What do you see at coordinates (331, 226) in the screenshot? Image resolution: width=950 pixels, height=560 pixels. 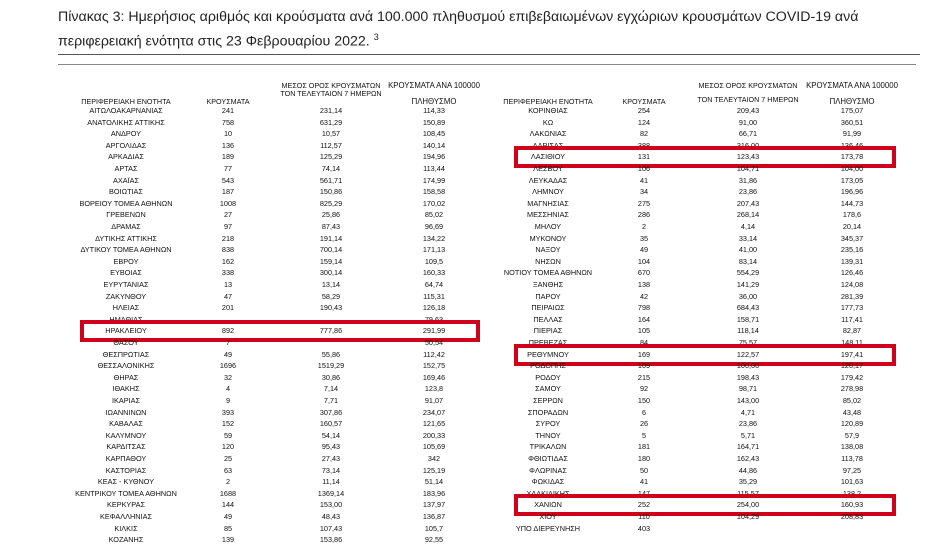 I see `cell-avg: 87,43` at bounding box center [331, 226].